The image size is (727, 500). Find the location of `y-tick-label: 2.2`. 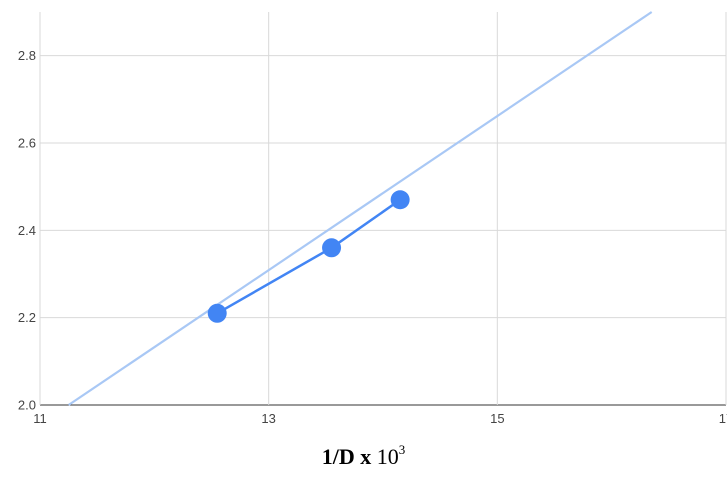

y-tick-label: 2.2 is located at coordinates (27, 317).